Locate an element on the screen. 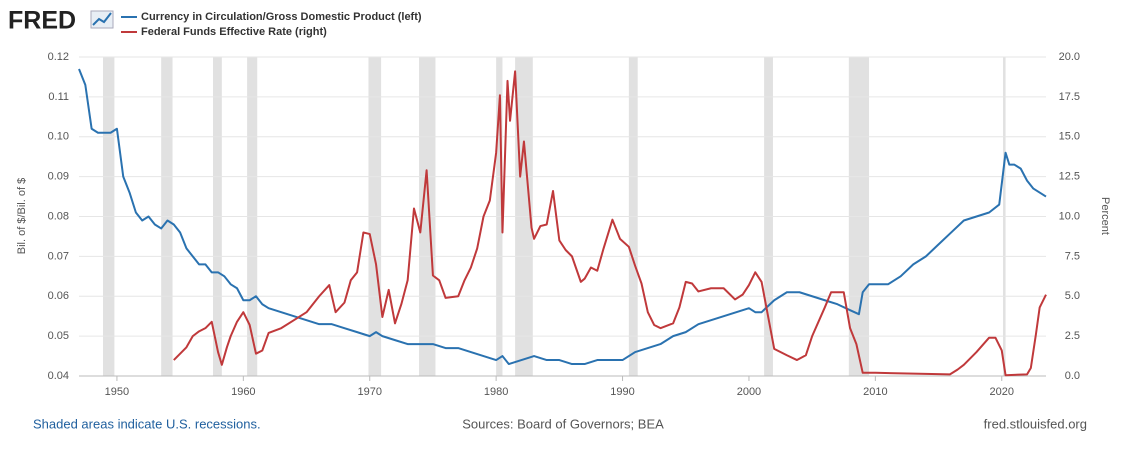 Image resolution: width=1138 pixels, height=450 pixels. x-tick-label: 1970 is located at coordinates (369, 392).